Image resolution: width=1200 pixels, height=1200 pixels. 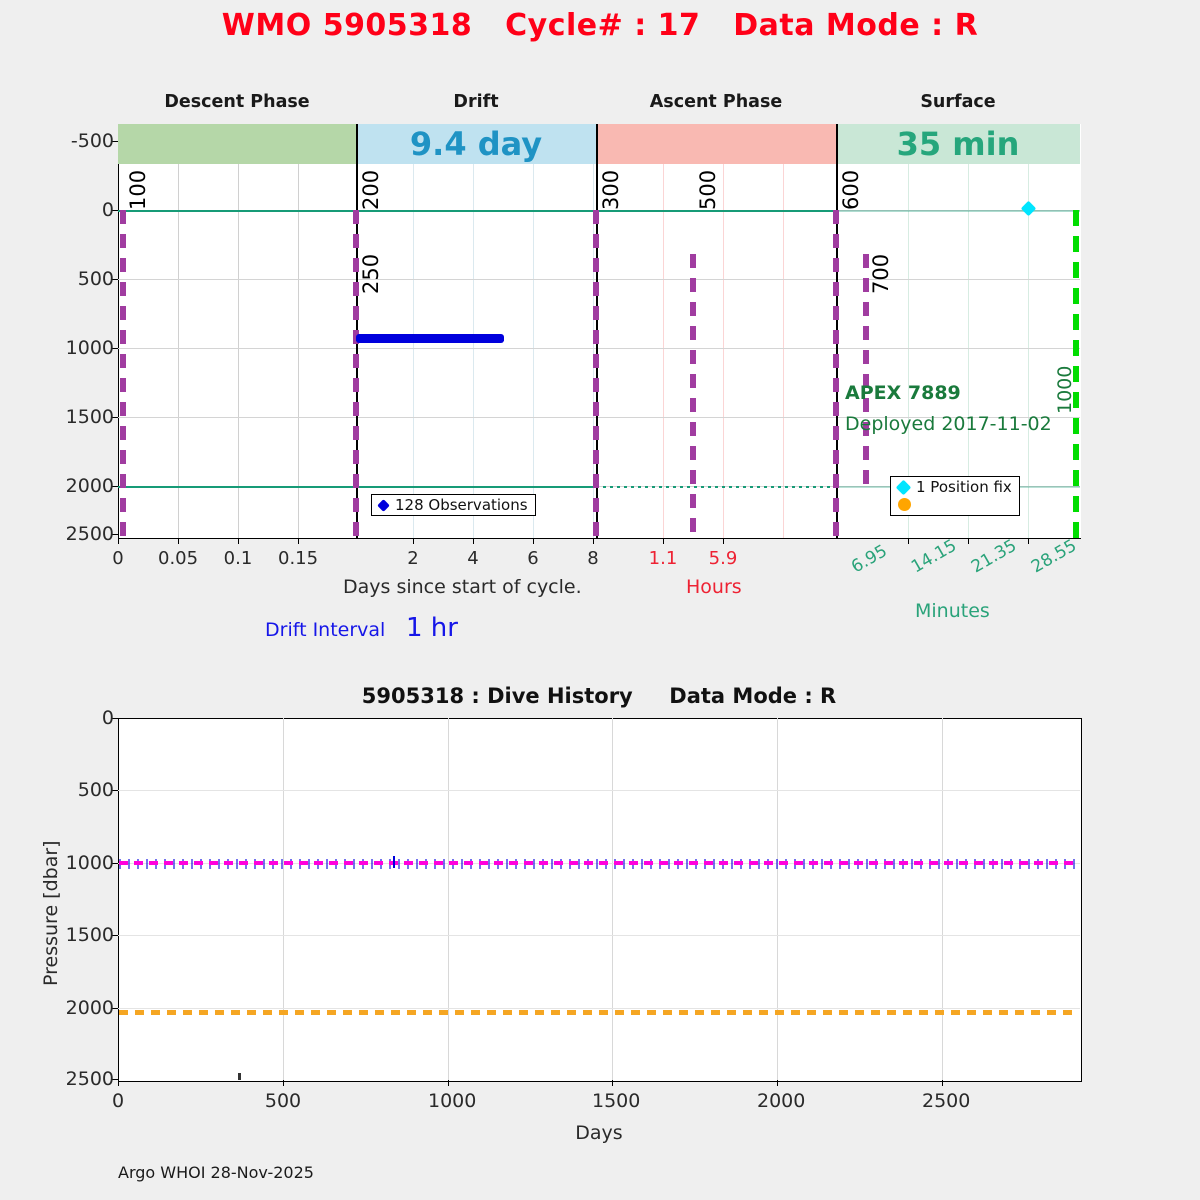 I want to click on x-axis-label-days: 2, so click(x=413, y=558).